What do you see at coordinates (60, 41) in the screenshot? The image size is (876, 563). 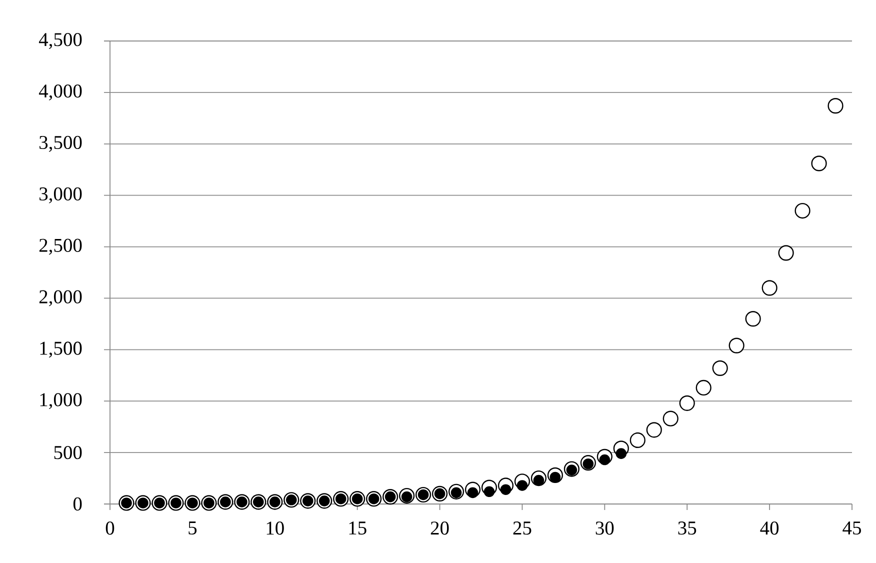 I see `y-tick-label: 4,500` at bounding box center [60, 41].